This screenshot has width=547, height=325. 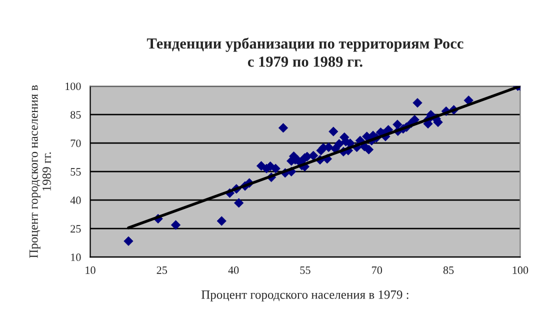 What do you see at coordinates (75, 172) in the screenshot?
I see `y-tick-label: 55` at bounding box center [75, 172].